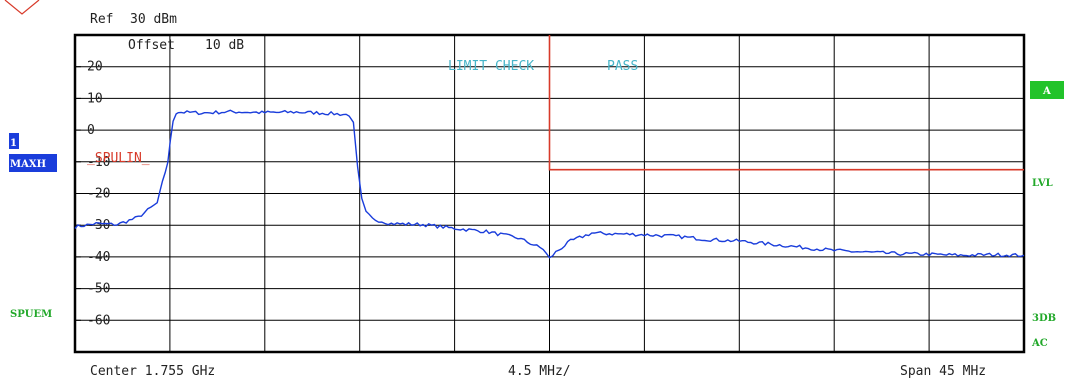 This screenshot has height=381, width=1067. I want to click on trace-mode-badge, so click(33, 163).